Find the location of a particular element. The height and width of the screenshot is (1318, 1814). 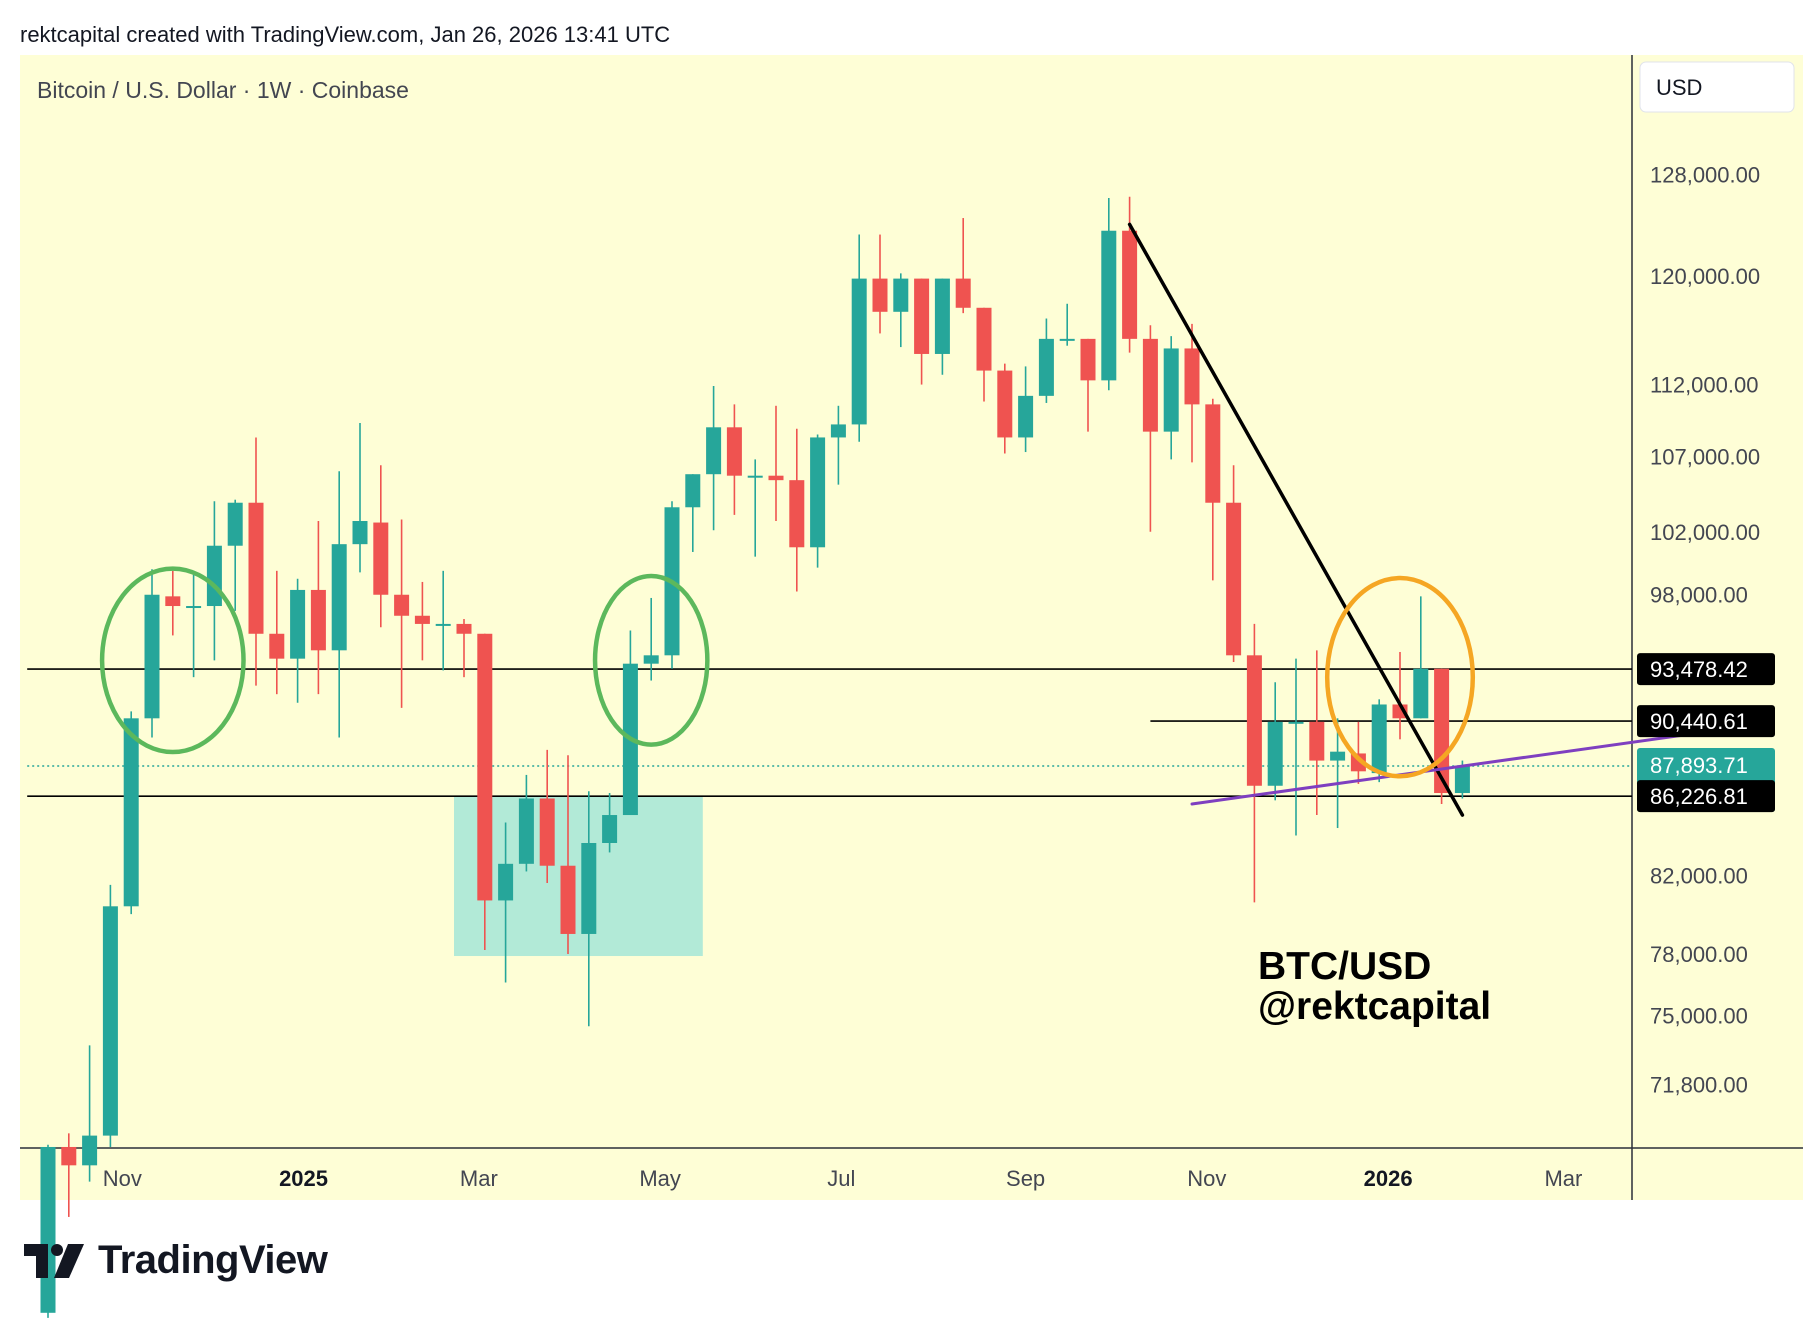

price-label-value: 93,478.42 is located at coordinates (1699, 669).